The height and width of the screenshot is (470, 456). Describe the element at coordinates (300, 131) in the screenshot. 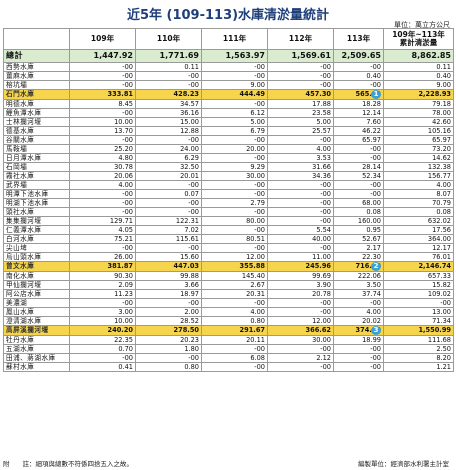

I see `value-cell: 25.57` at that location.